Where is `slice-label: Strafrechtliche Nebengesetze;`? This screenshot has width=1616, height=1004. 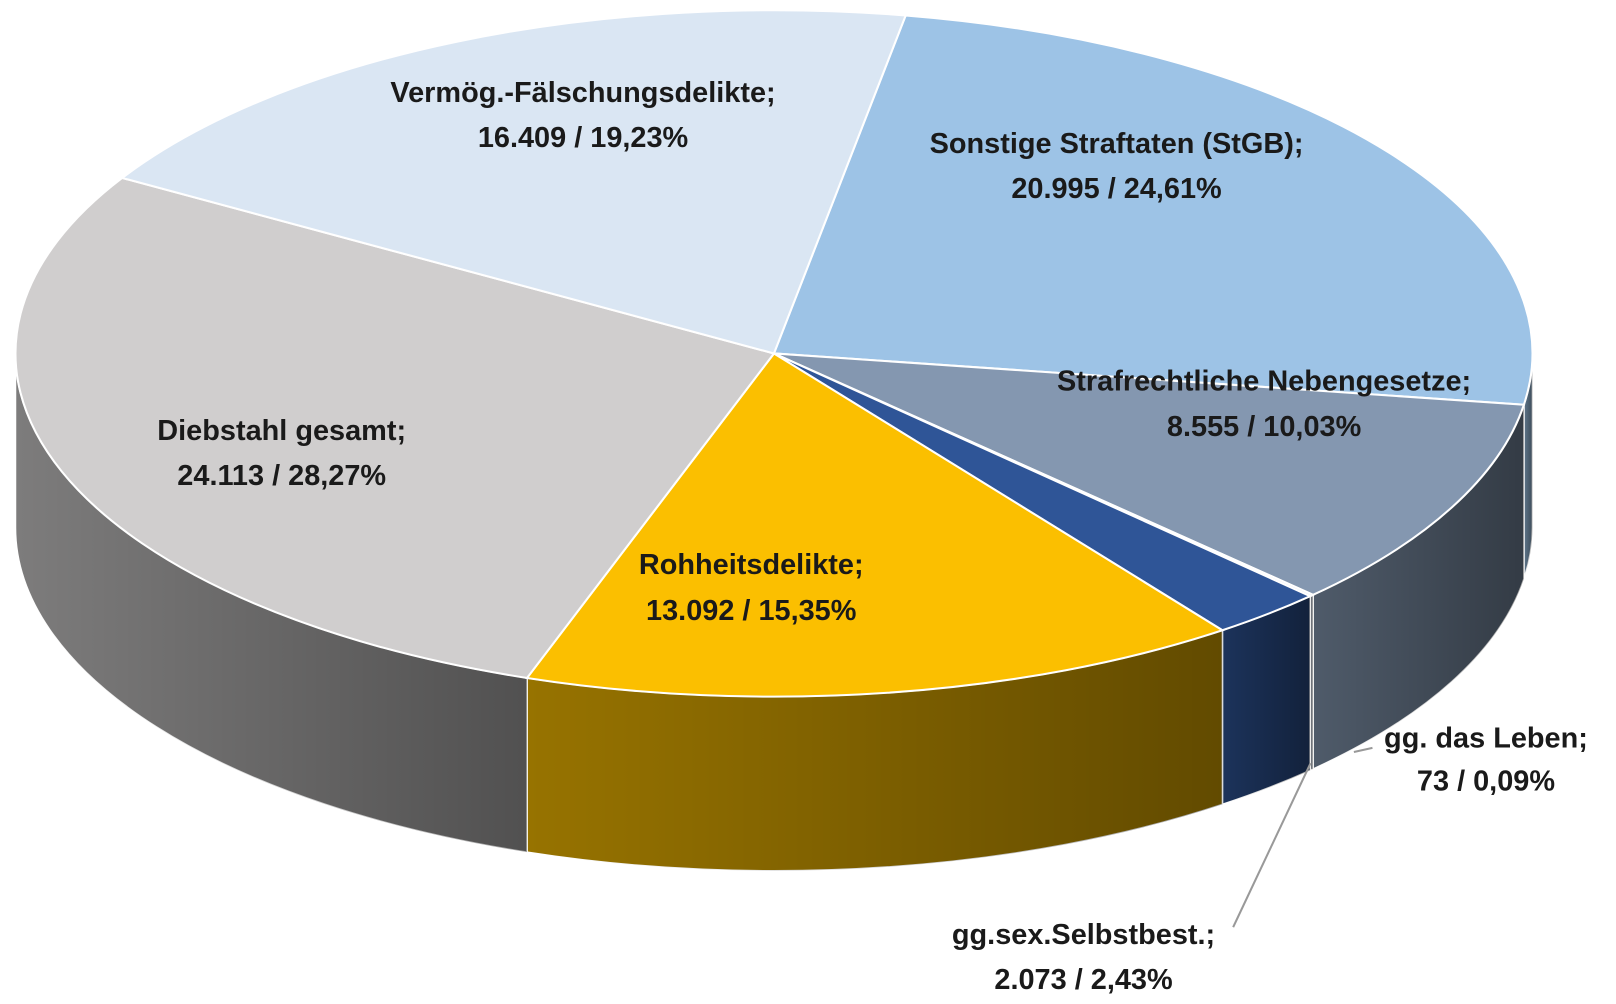 slice-label: Strafrechtliche Nebengesetze; is located at coordinates (1264, 382).